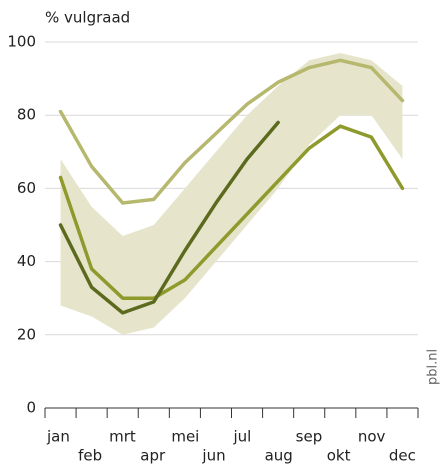 The width and height of the screenshot is (440, 466). Describe the element at coordinates (122, 437) in the screenshot. I see `x-tick-label: mrt` at that location.